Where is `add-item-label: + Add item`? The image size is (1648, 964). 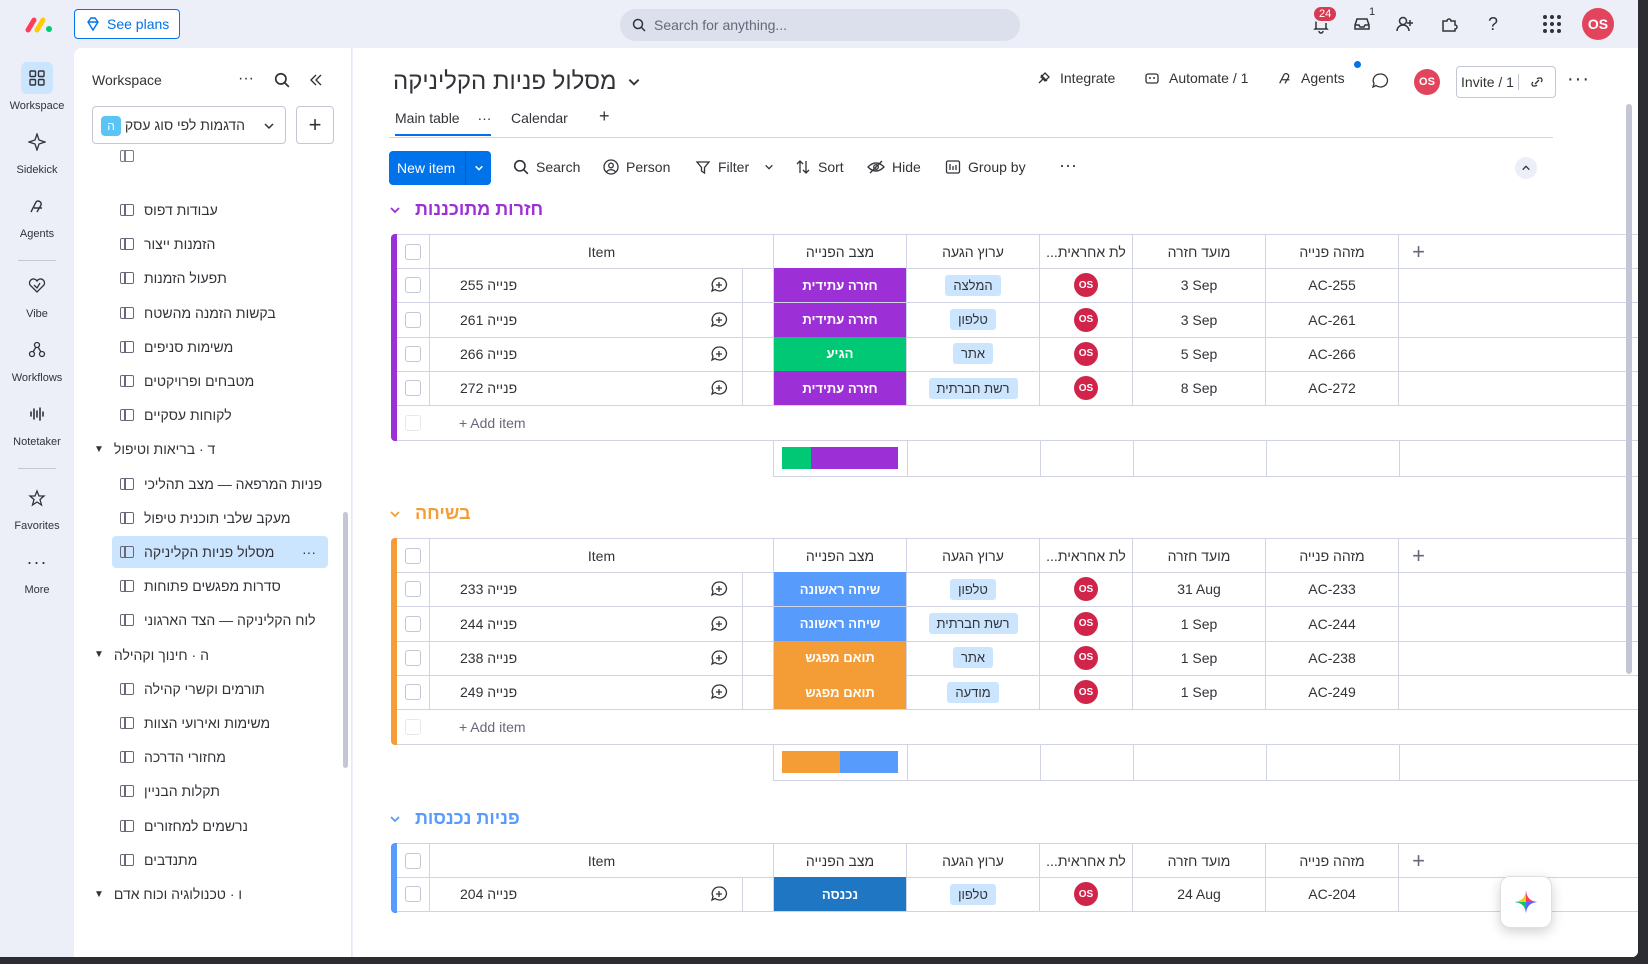 add-item-label: + Add item is located at coordinates (492, 726).